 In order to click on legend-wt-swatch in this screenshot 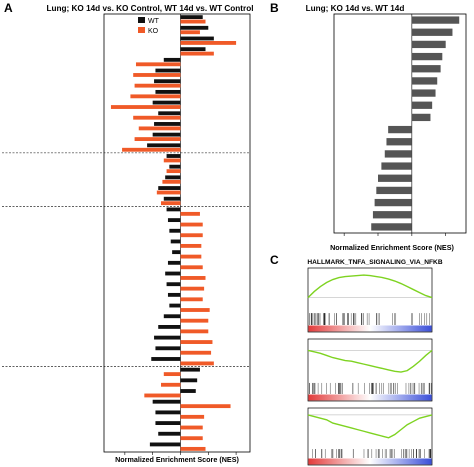, I will do `click(141, 20)`.